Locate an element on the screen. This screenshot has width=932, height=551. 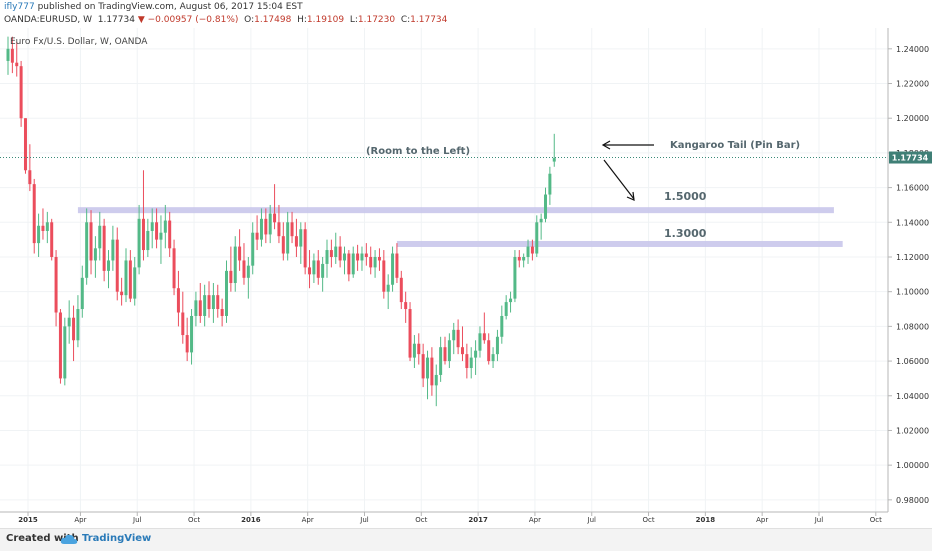
x-tick-label: Apr is located at coordinates (535, 520).